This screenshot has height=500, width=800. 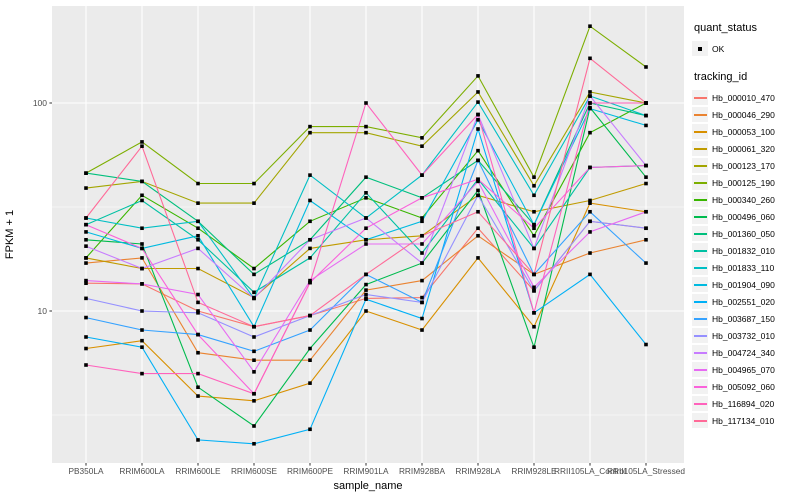 I want to click on legend-item-label: OK, so click(x=718, y=48).